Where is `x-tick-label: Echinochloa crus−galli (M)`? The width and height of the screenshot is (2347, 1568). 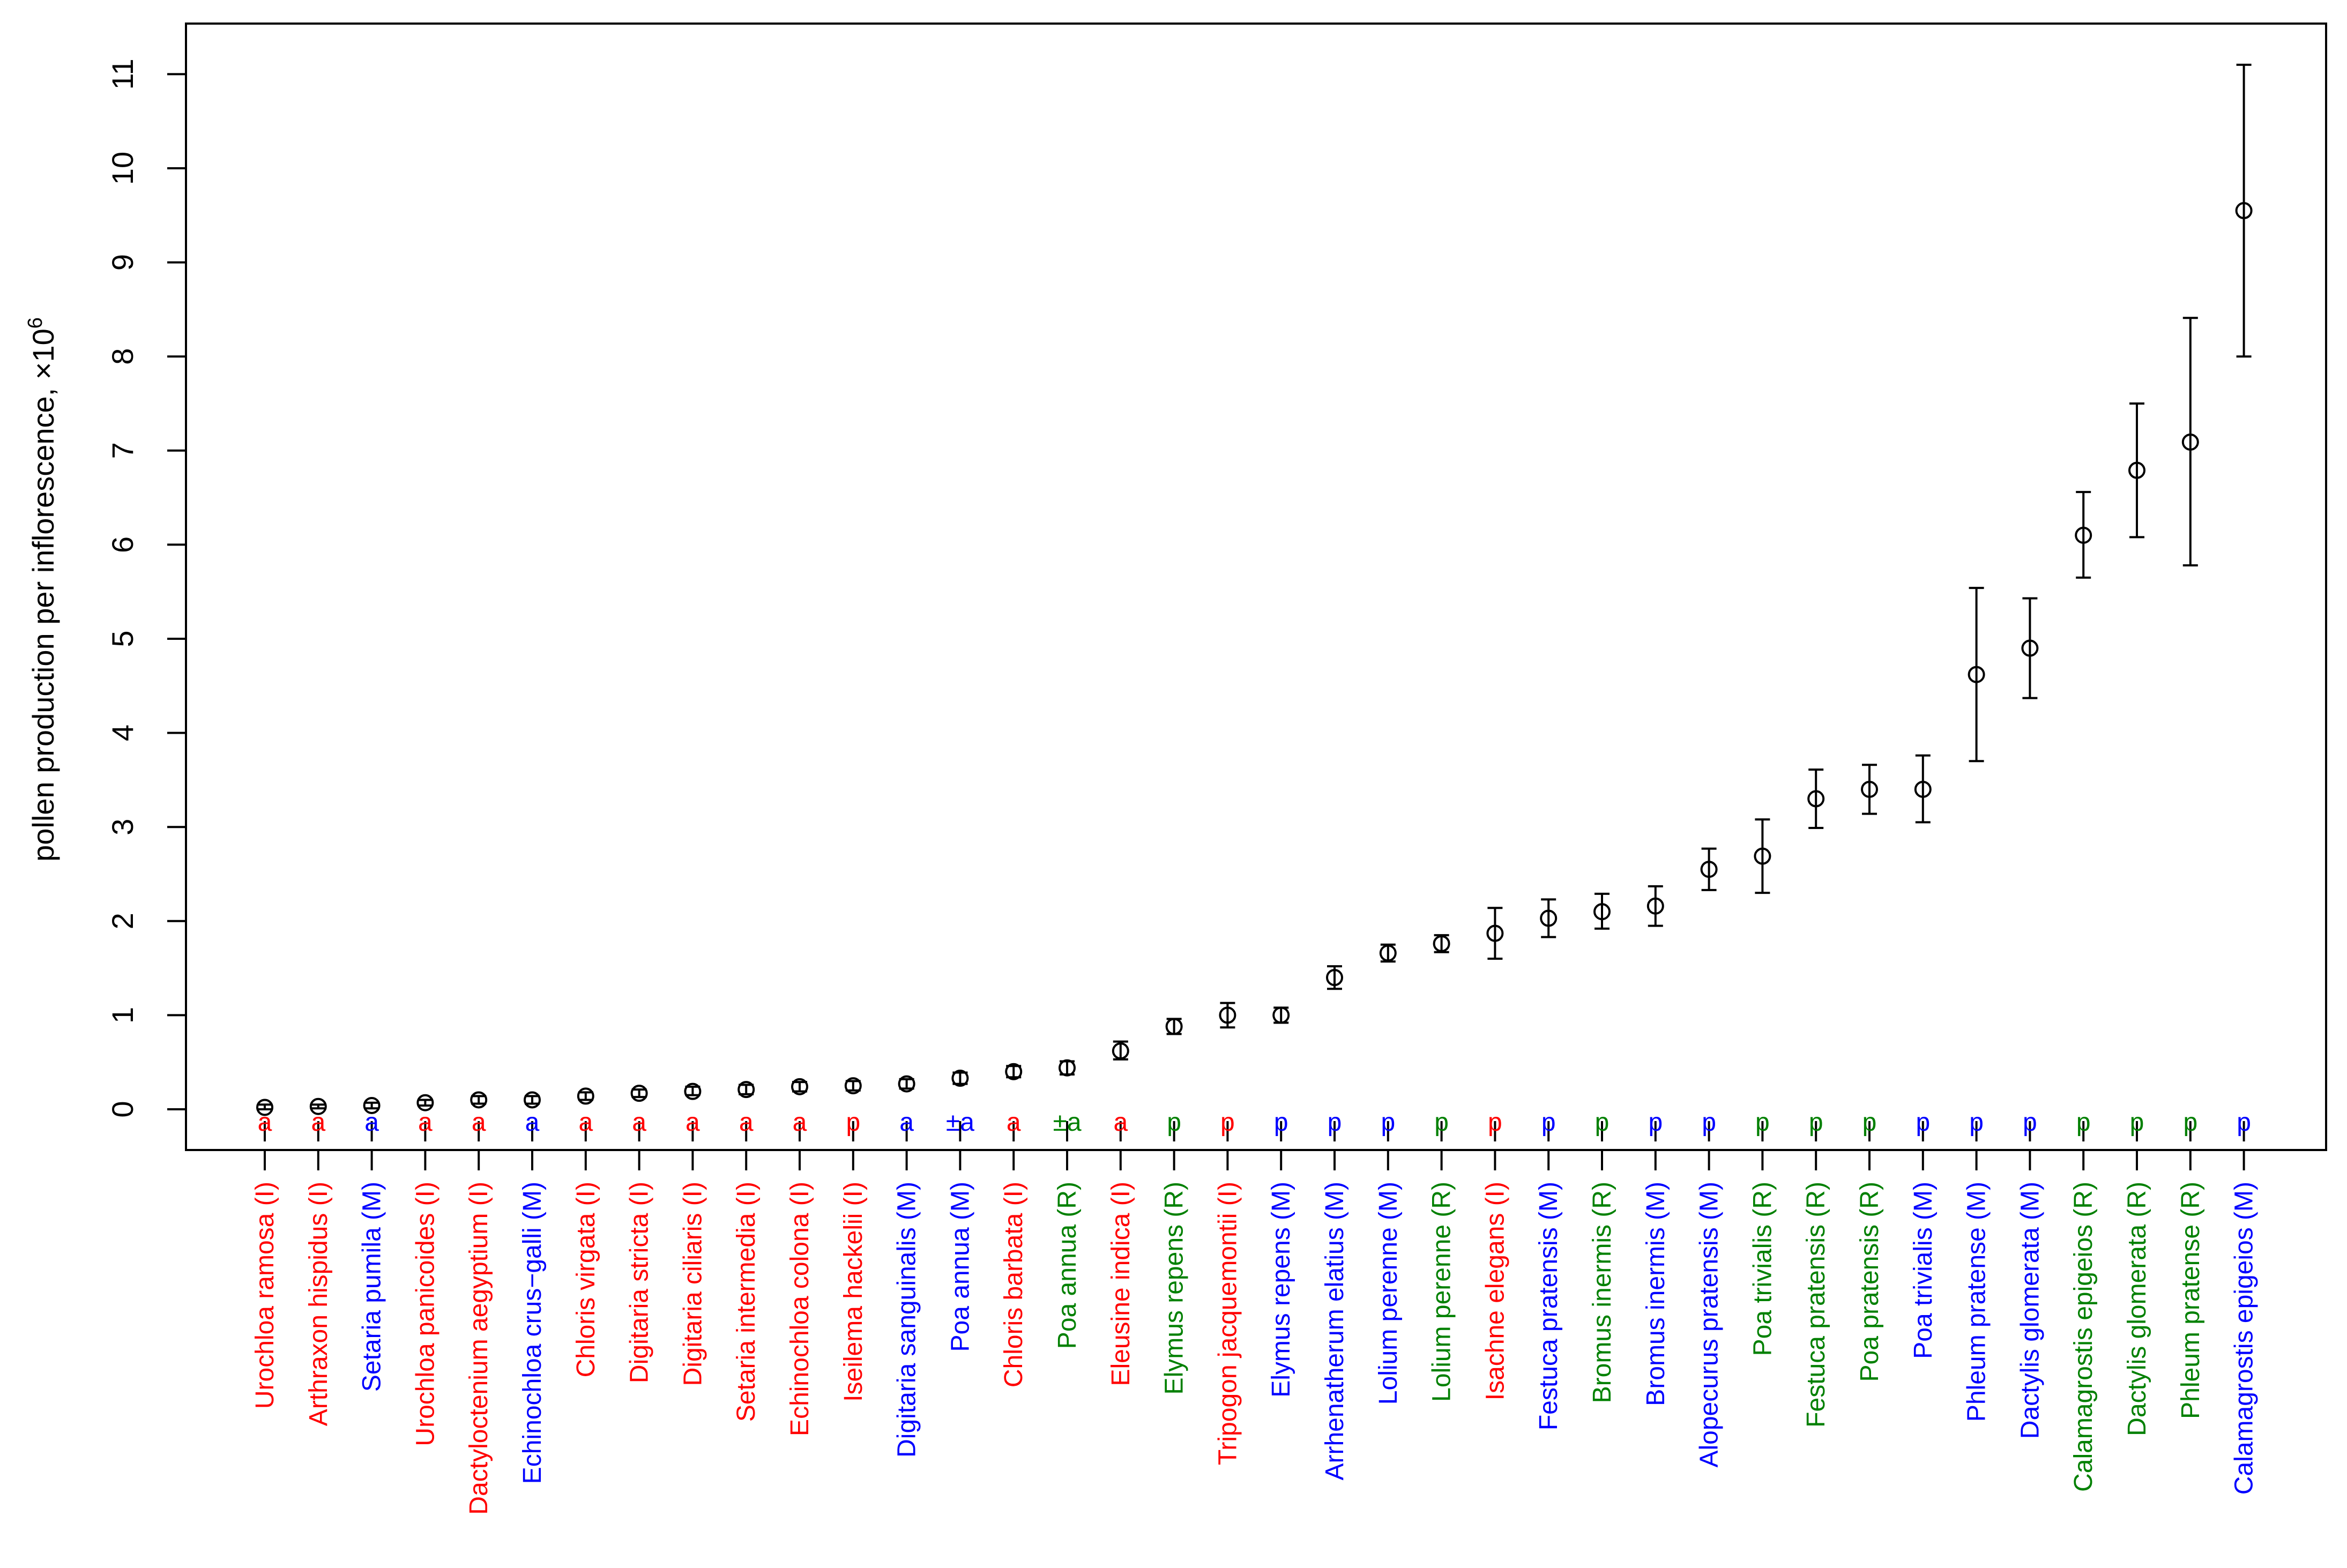
x-tick-label: Echinochloa crus−galli (M) is located at coordinates (533, 1333).